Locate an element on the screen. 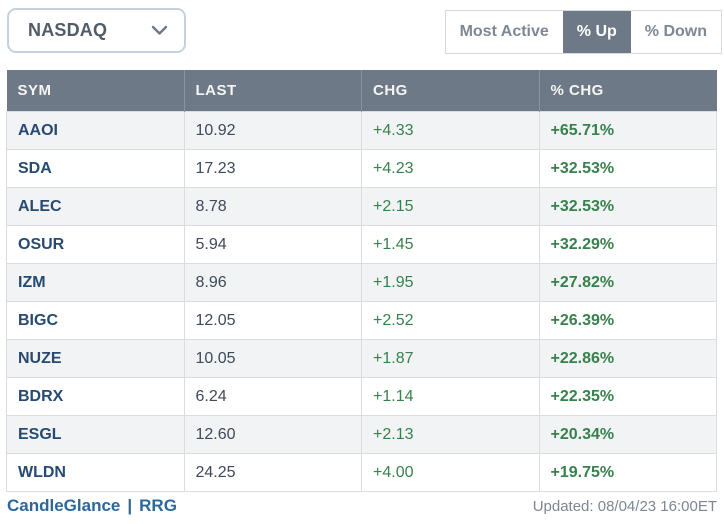  exchange-dropdown: NASDAQ is located at coordinates (96, 30).